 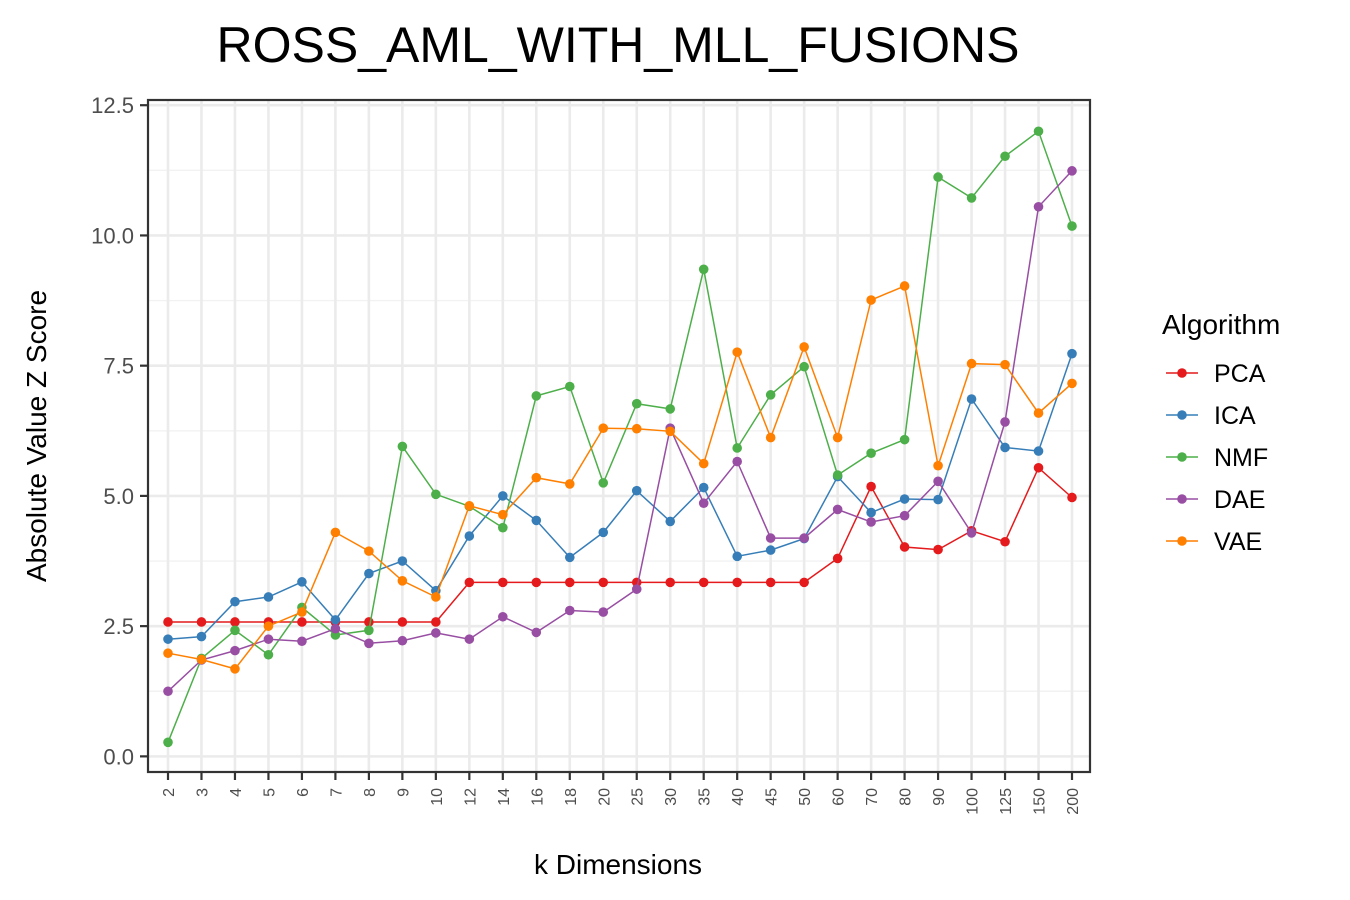 I want to click on x-tick-label: 14, so click(x=504, y=797).